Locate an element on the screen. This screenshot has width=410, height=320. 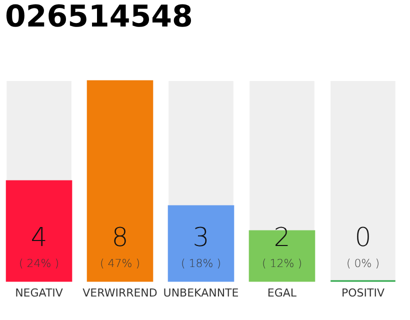
data-label: 3 is located at coordinates (201, 238).